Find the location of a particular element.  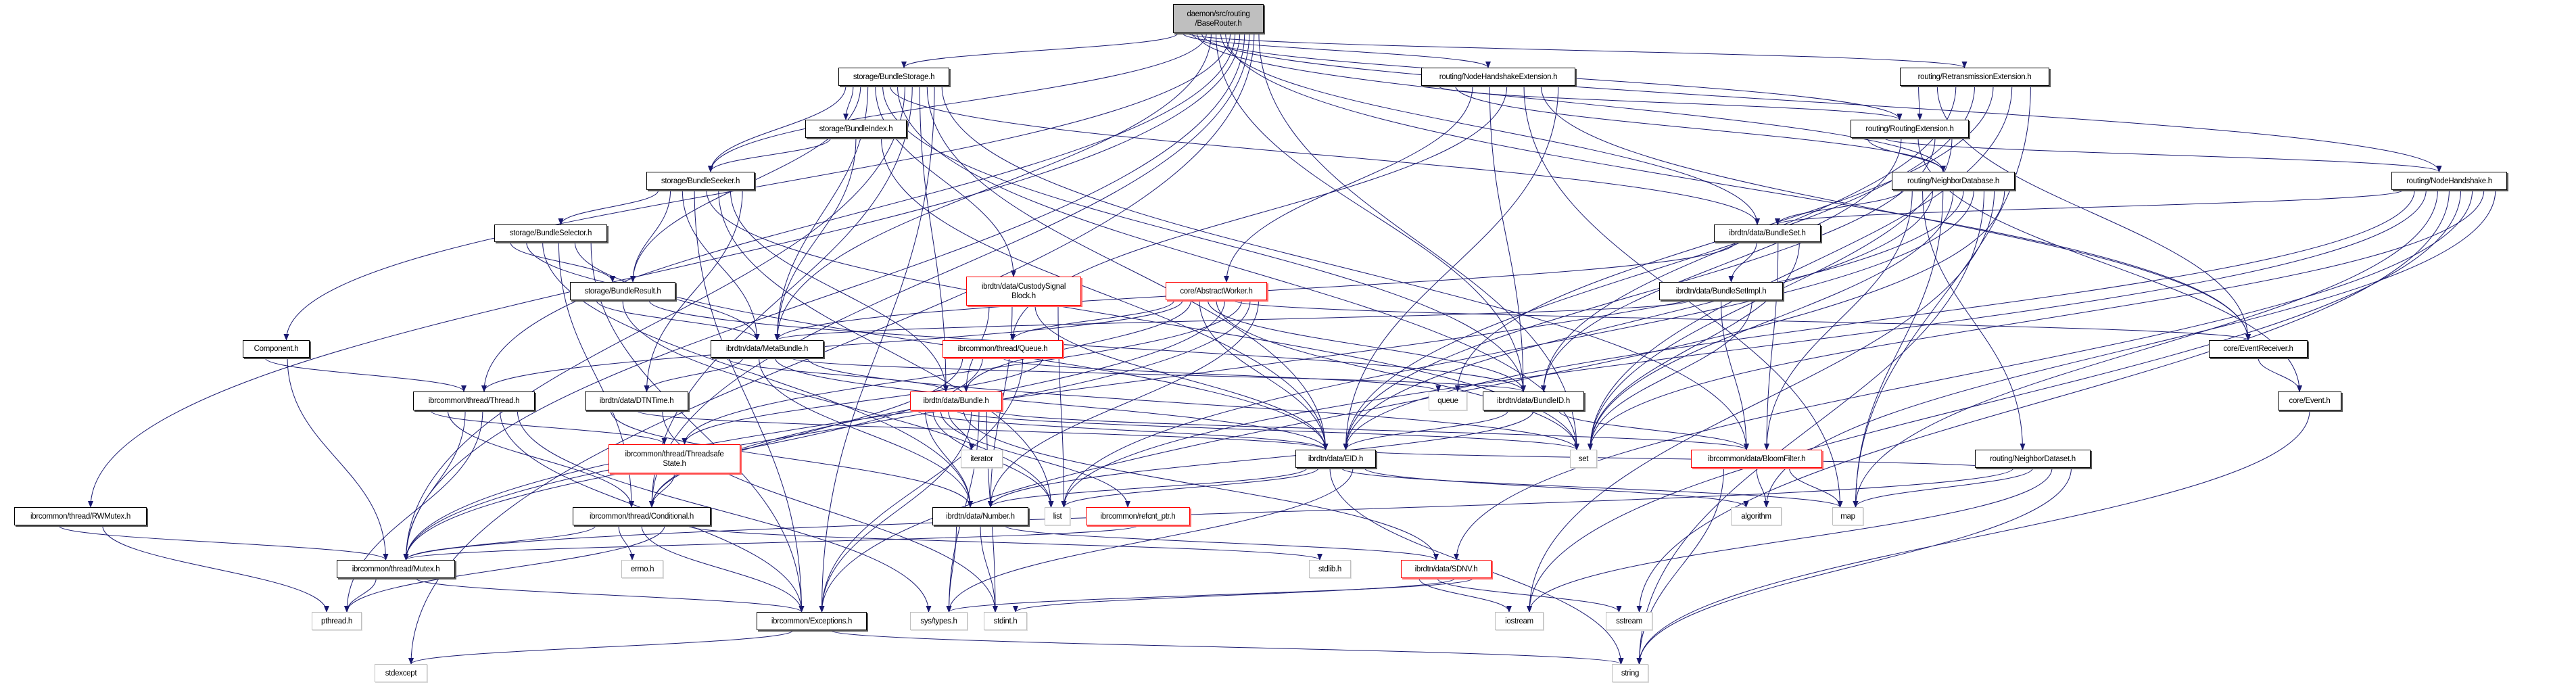

edge-AbstractWorker-to-EventReceiver is located at coordinates (1742, 320).